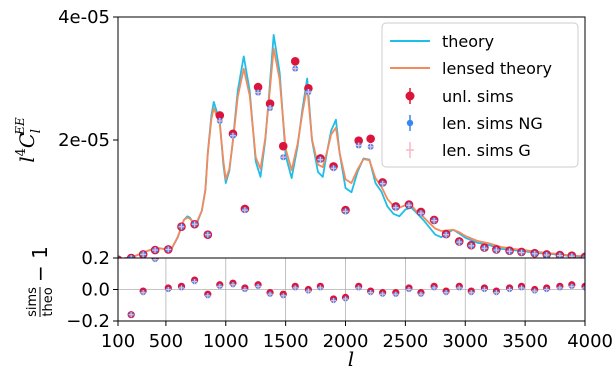 The height and width of the screenshot is (369, 614). I want to click on residual-y-ticks: −0.2 0.0 0.2, so click(92, 290).